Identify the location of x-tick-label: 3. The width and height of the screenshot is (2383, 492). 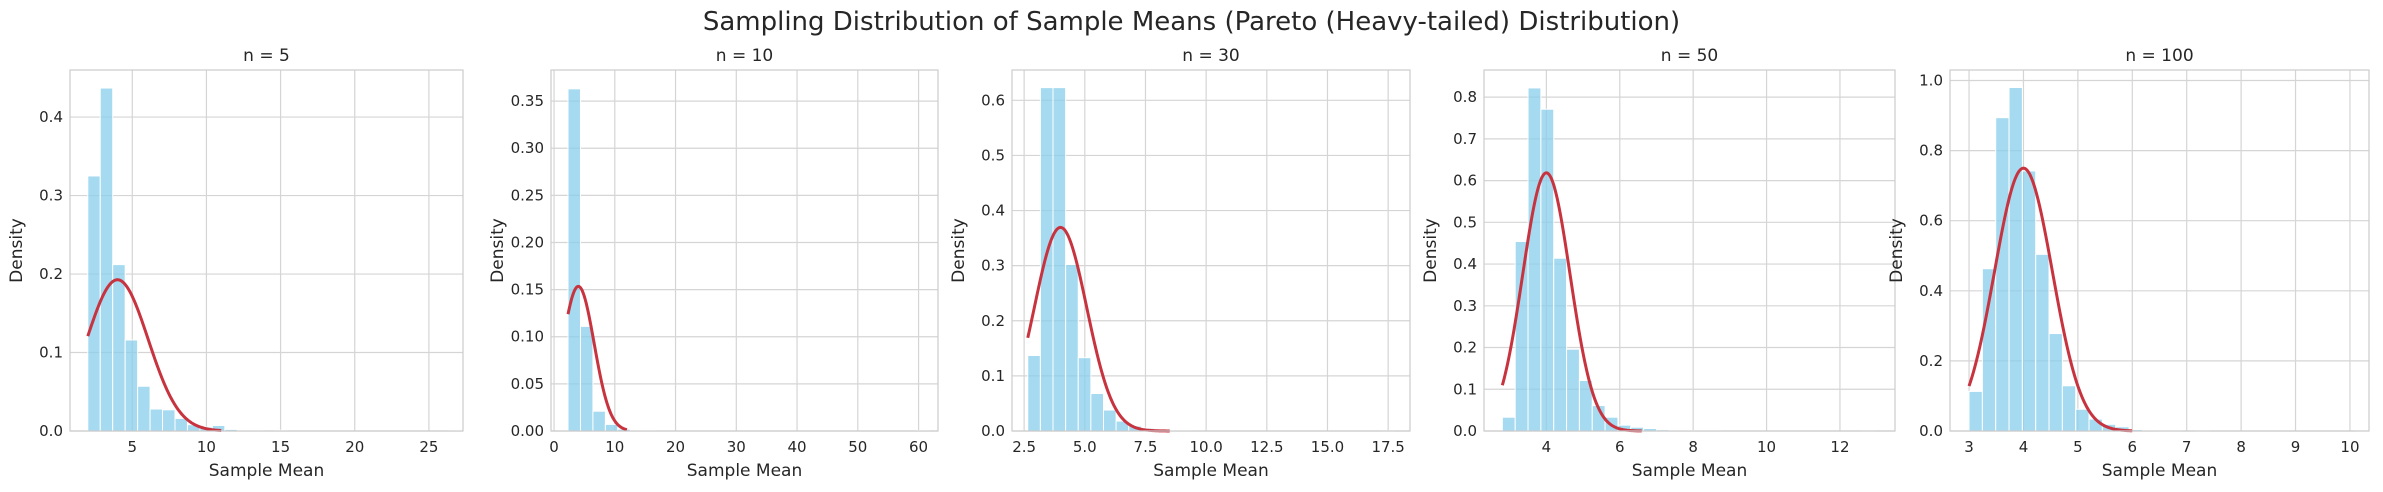
(1969, 447).